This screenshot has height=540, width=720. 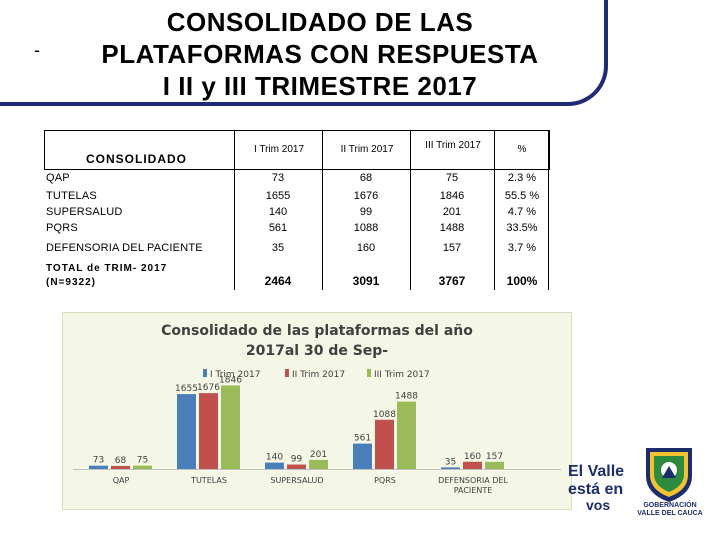 I want to click on column-header-q2: II Trim 2017, so click(x=367, y=149).